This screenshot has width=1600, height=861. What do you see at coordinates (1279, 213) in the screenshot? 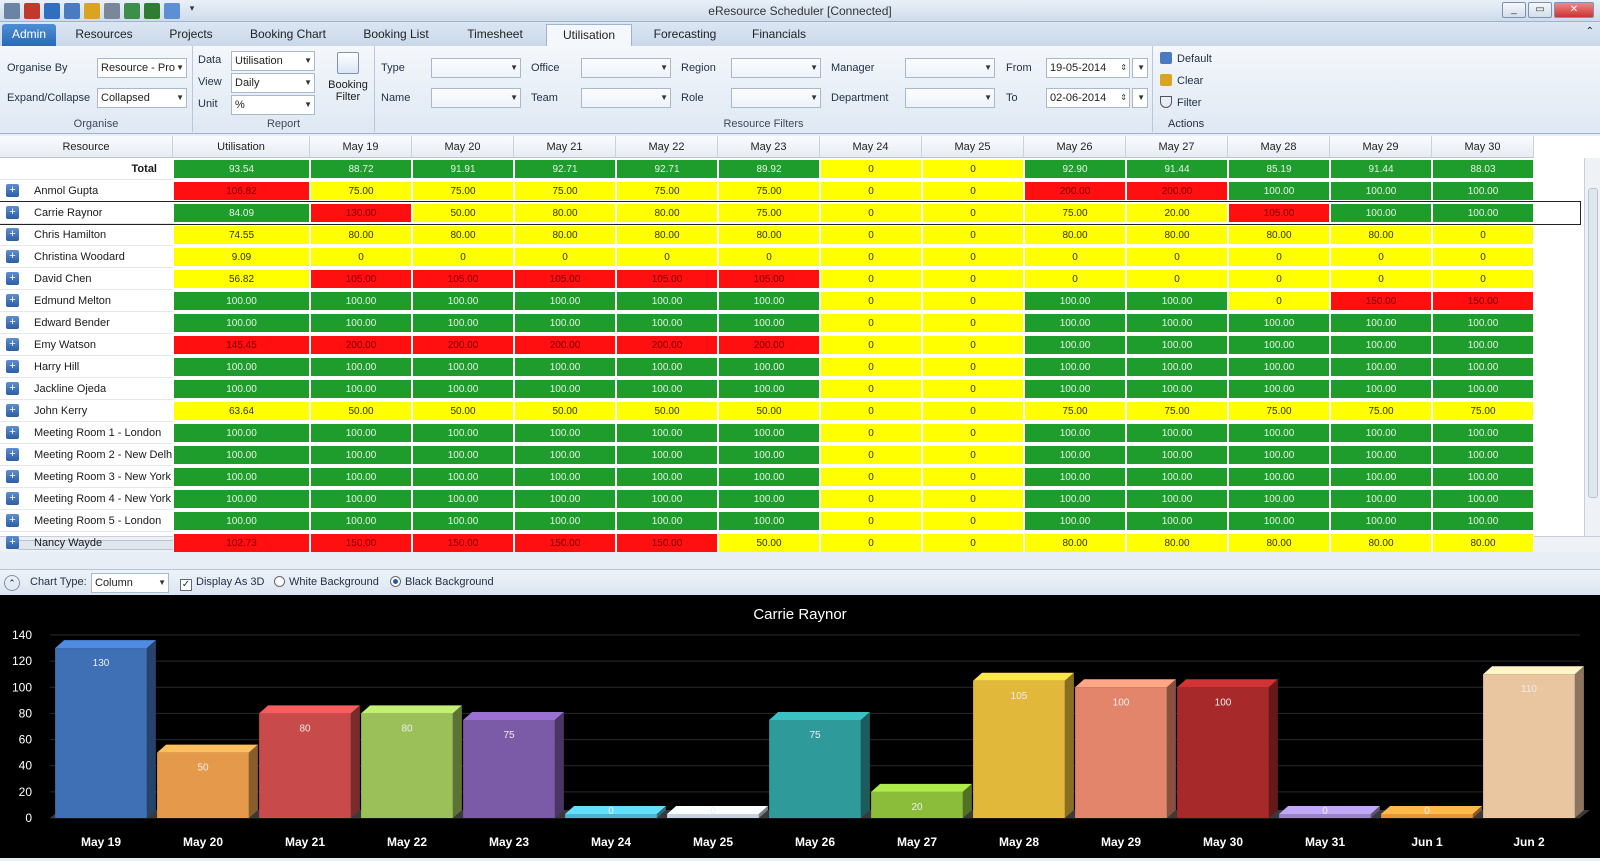
I see `utilisation-cell: 105.00` at bounding box center [1279, 213].